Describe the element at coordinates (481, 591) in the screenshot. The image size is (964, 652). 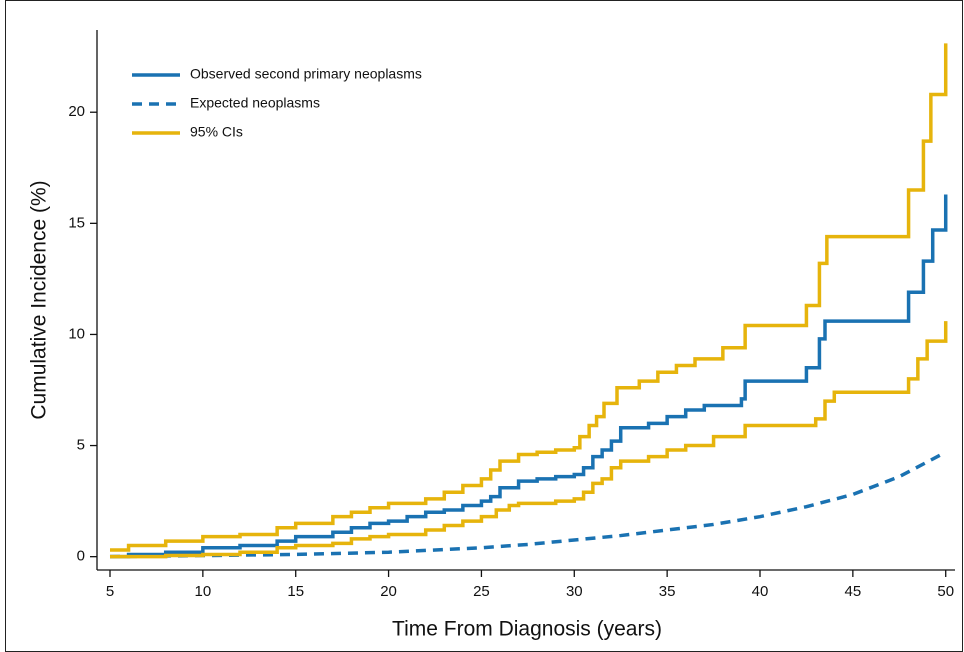
I see `x-tick-label: 25` at that location.